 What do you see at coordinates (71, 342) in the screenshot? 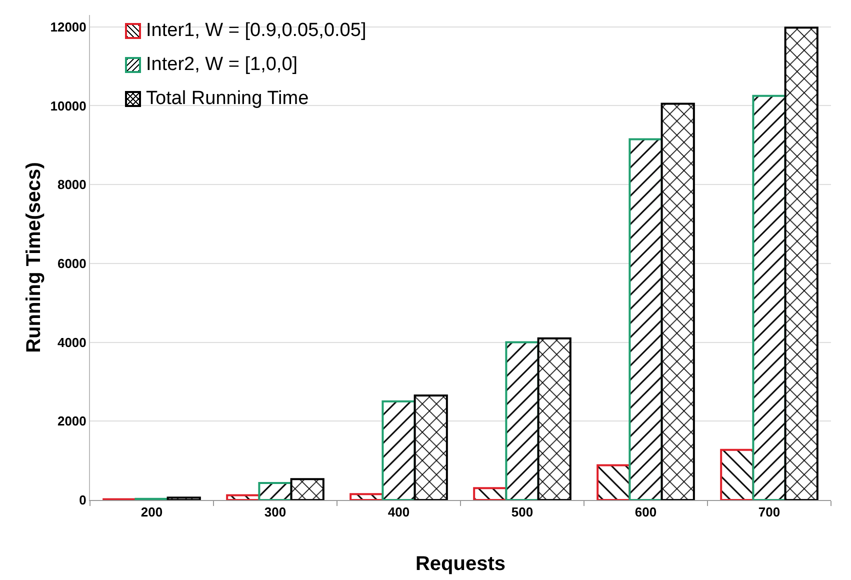
I see `y-tick-label: 4000` at bounding box center [71, 342].